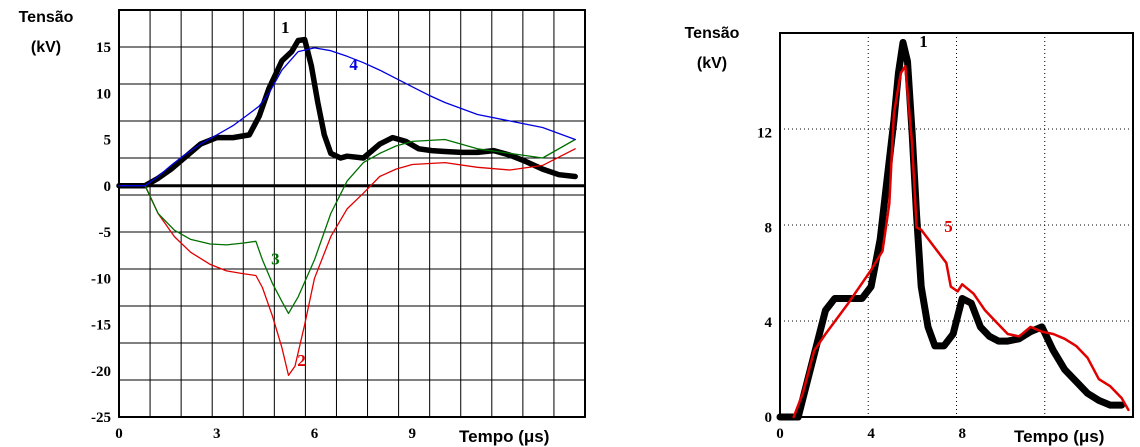 The image size is (1140, 447). I want to click on y-tick-label: 12, so click(764, 134).